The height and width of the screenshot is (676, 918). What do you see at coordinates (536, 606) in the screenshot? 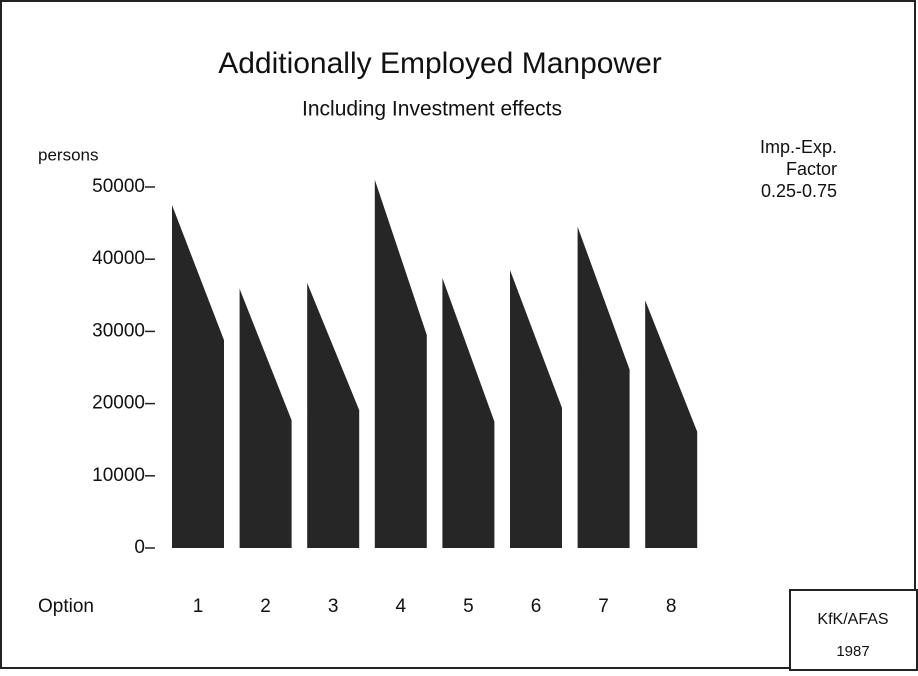
I see `x-tick-label: 6` at bounding box center [536, 606].